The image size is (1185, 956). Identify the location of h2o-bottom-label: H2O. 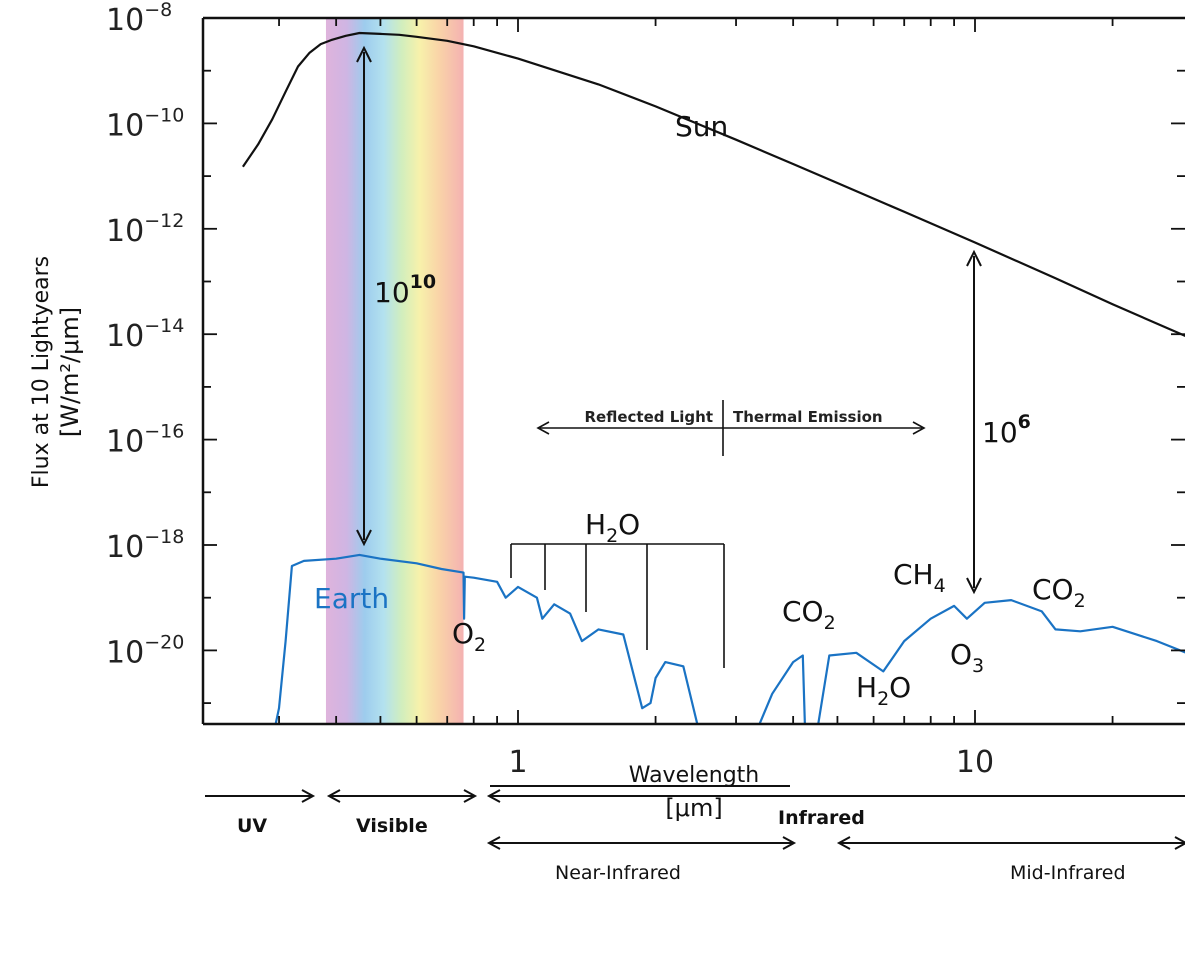
(883, 690).